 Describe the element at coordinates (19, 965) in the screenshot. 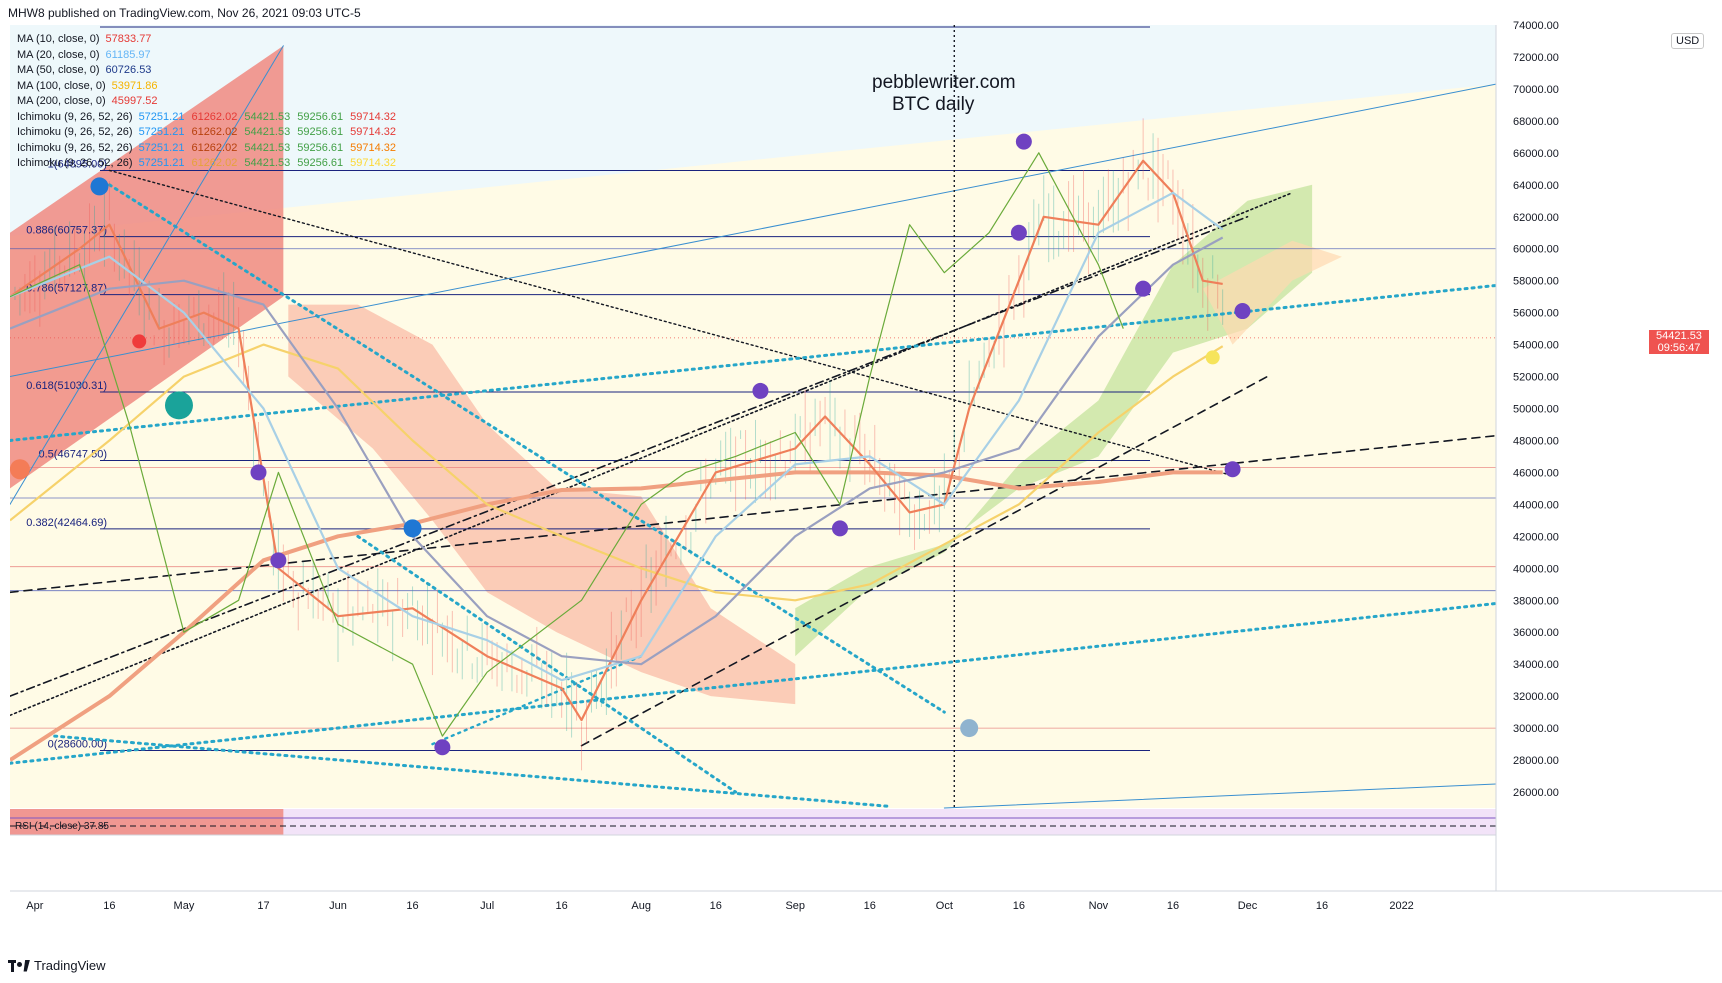

I see `tradingview-logo-icon` at that location.